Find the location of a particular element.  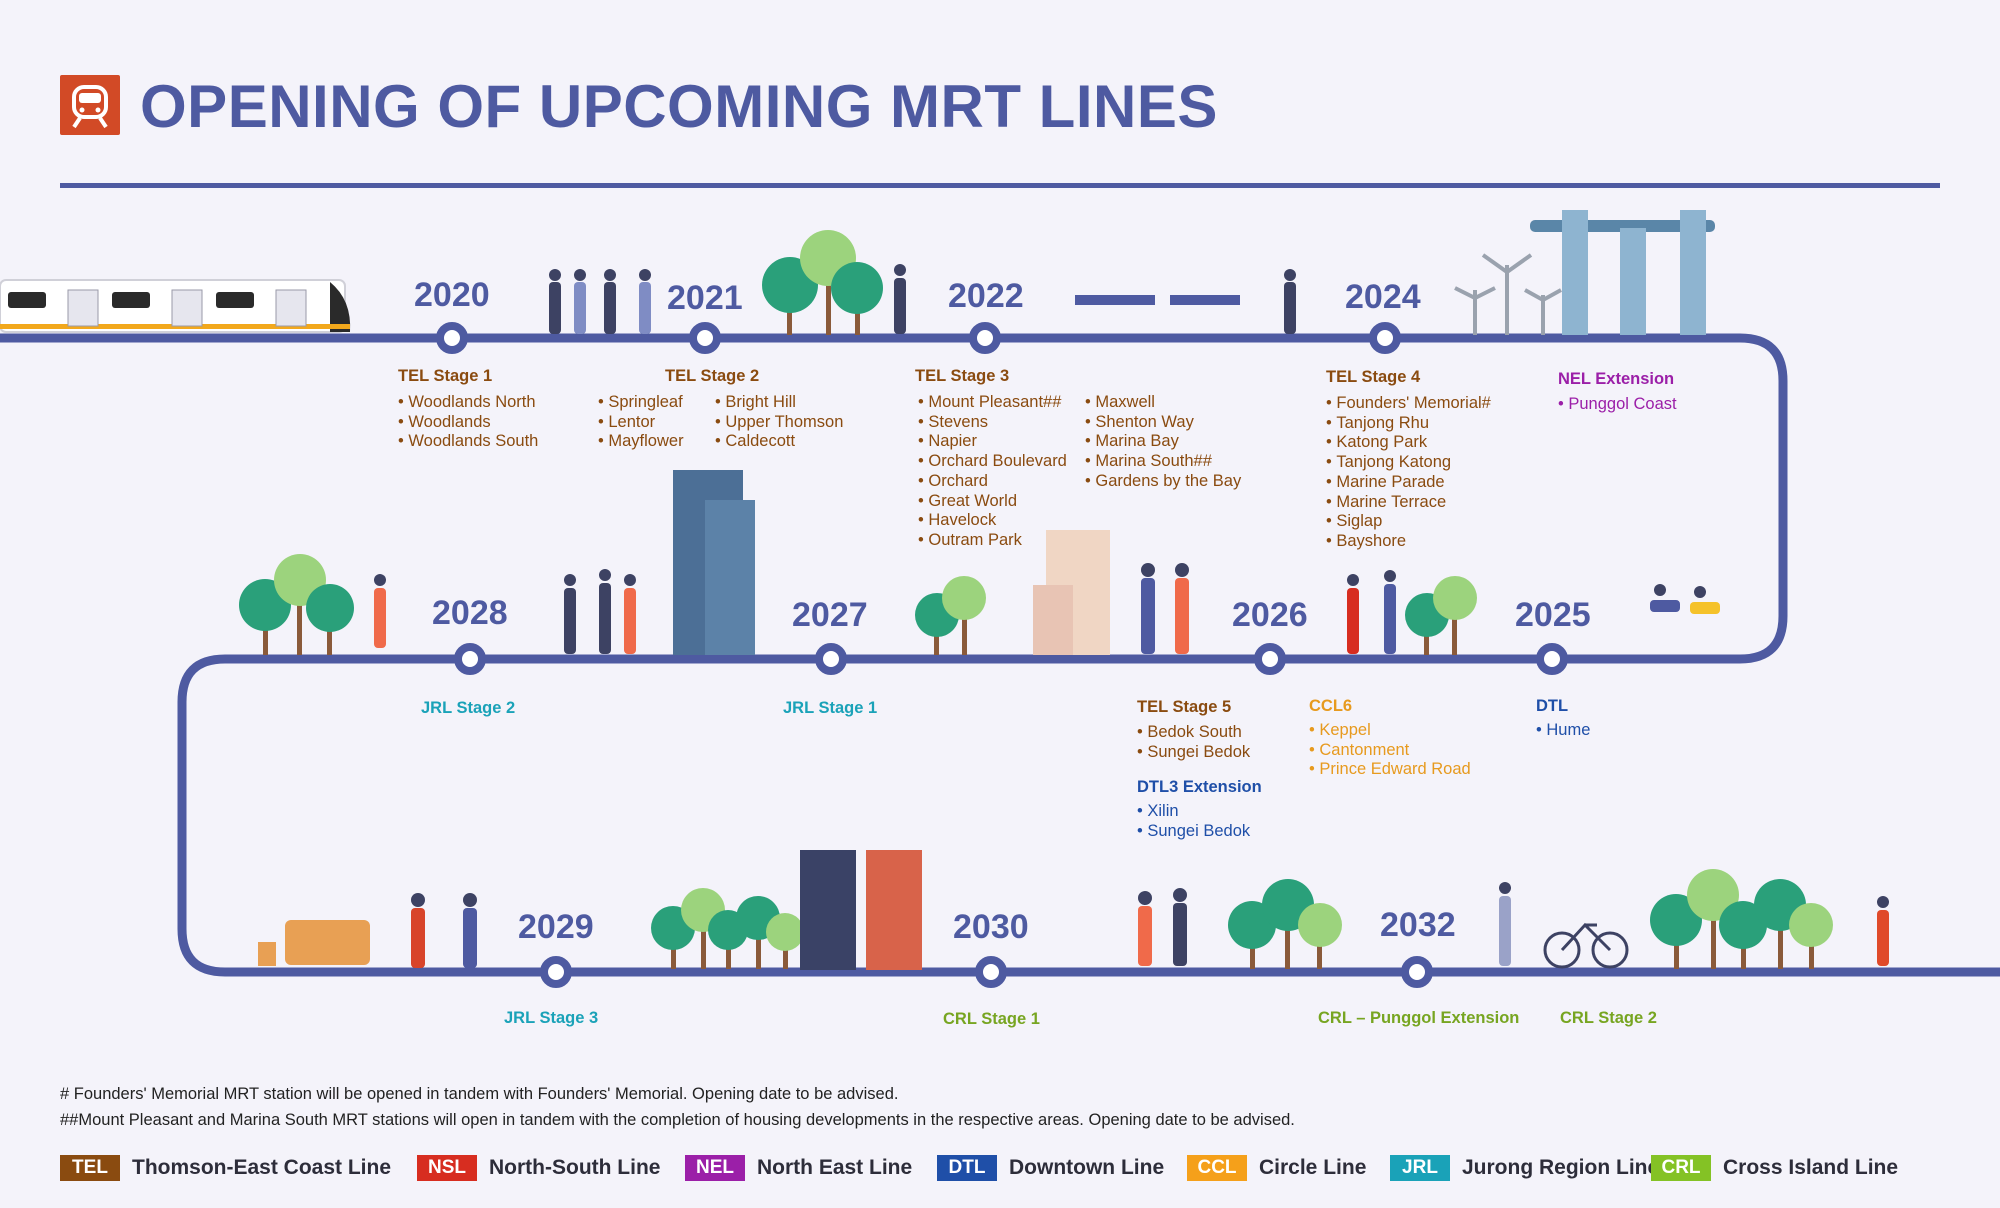

station-name: Marina Bay is located at coordinates (1163, 442).